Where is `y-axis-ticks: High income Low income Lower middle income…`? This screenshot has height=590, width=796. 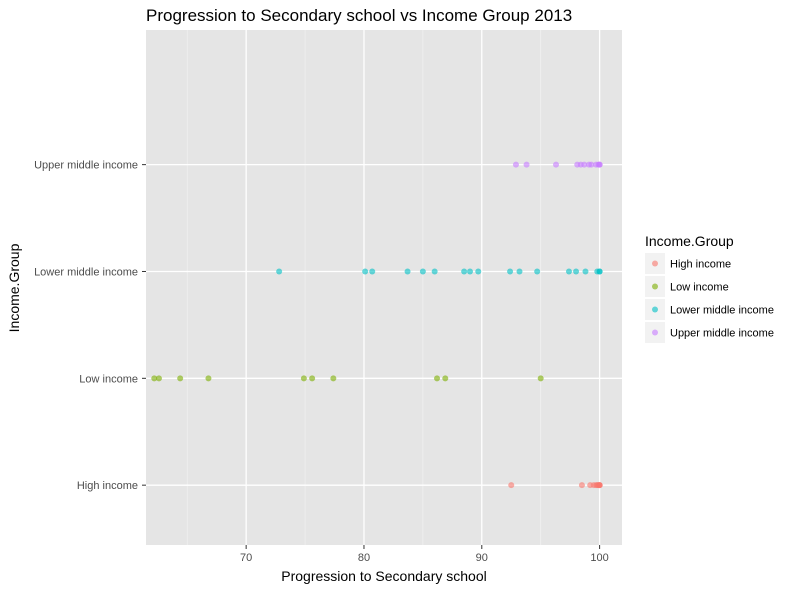
y-axis-ticks: High income Low income Lower middle income… is located at coordinates (90, 326).